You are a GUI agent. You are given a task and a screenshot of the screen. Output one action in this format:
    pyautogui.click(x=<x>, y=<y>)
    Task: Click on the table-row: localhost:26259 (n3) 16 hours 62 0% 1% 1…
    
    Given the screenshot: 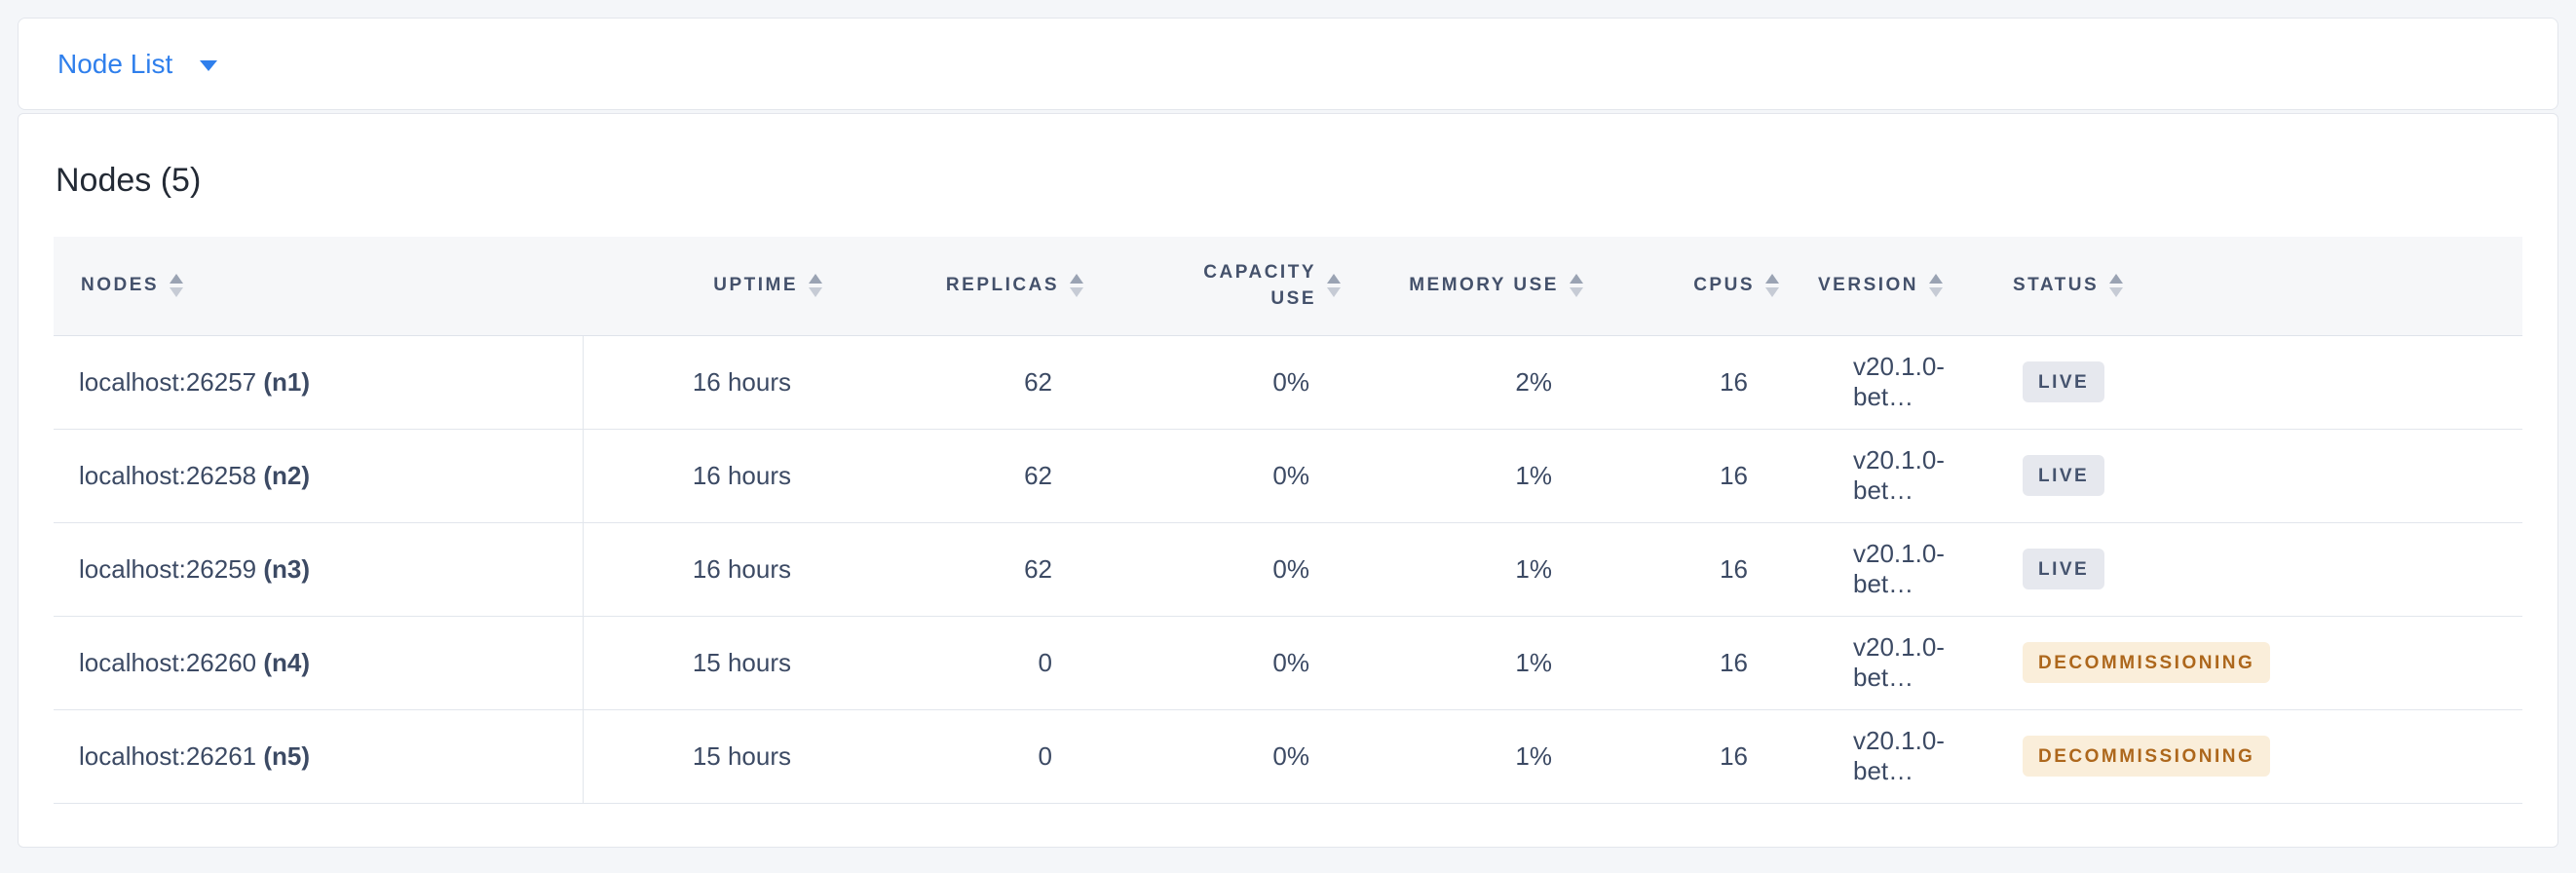 What is the action you would take?
    pyautogui.click(x=1288, y=569)
    